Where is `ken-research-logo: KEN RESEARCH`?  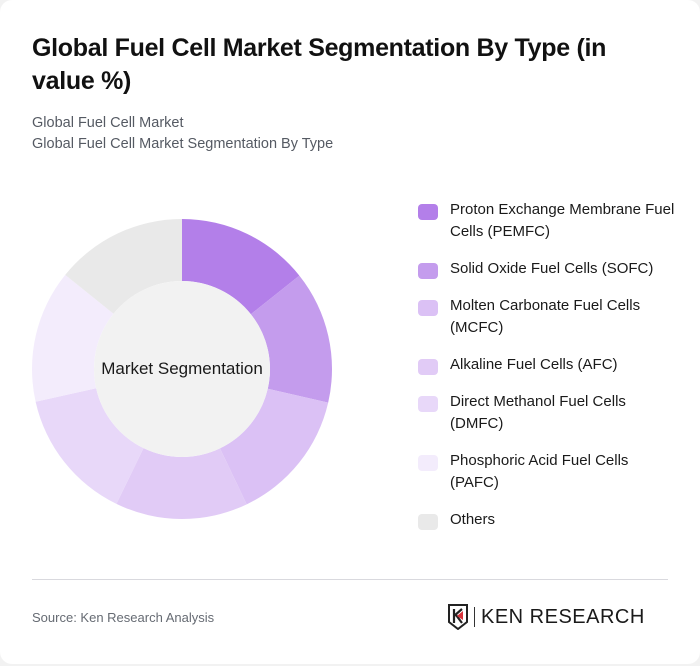
ken-research-logo: KEN RESEARCH is located at coordinates (546, 617).